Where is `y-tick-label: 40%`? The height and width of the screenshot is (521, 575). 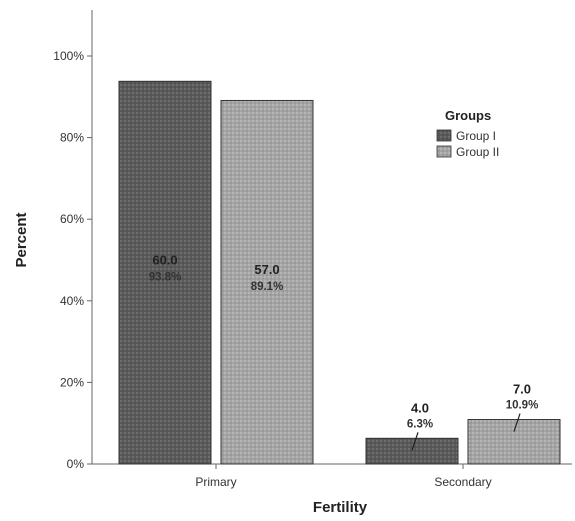
y-tick-label: 40% is located at coordinates (72, 301).